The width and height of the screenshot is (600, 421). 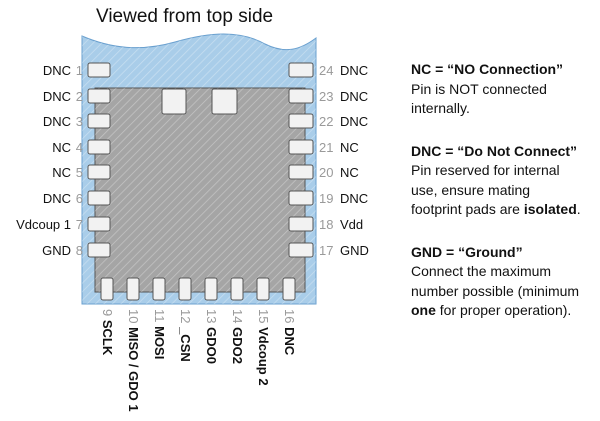 I want to click on pin-number: 23, so click(x=326, y=96).